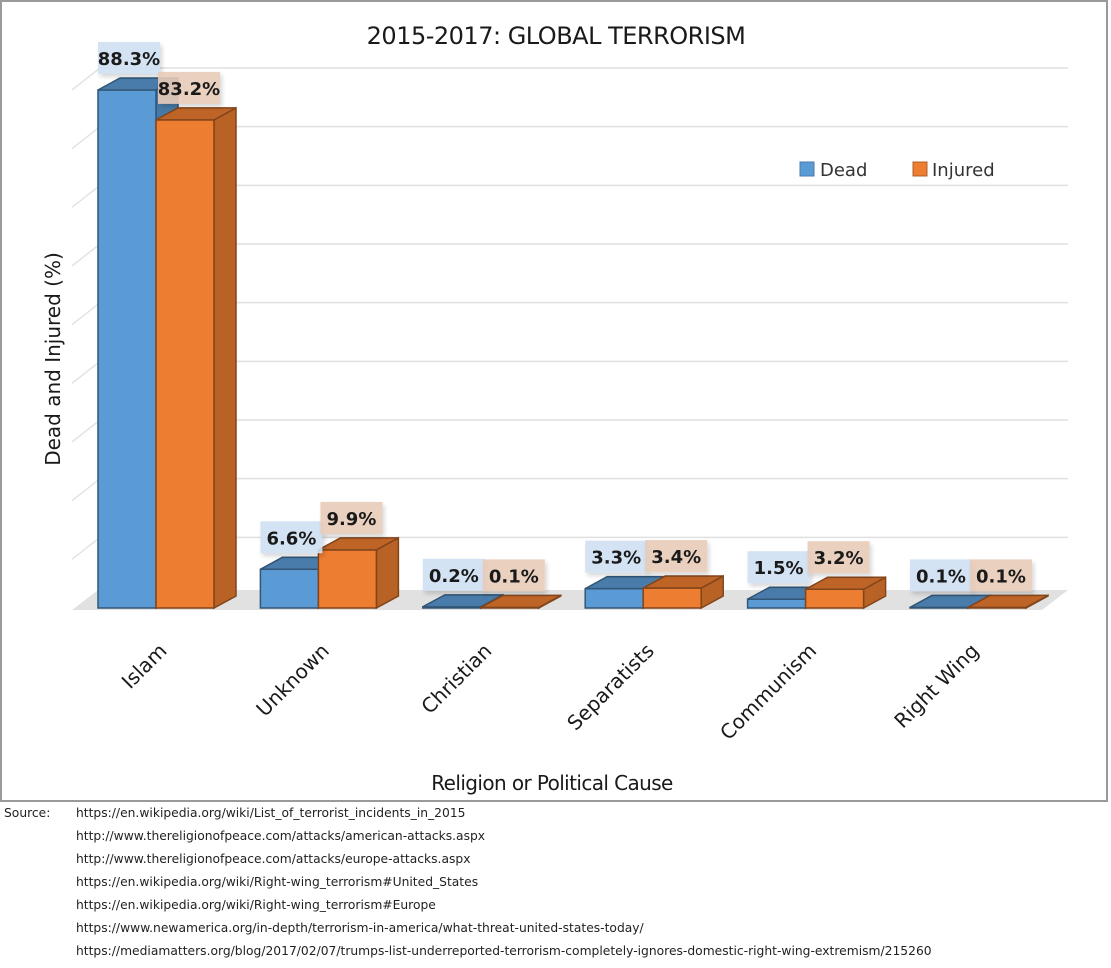 The height and width of the screenshot is (968, 1111). I want to click on category-label: Islam, so click(144, 666).